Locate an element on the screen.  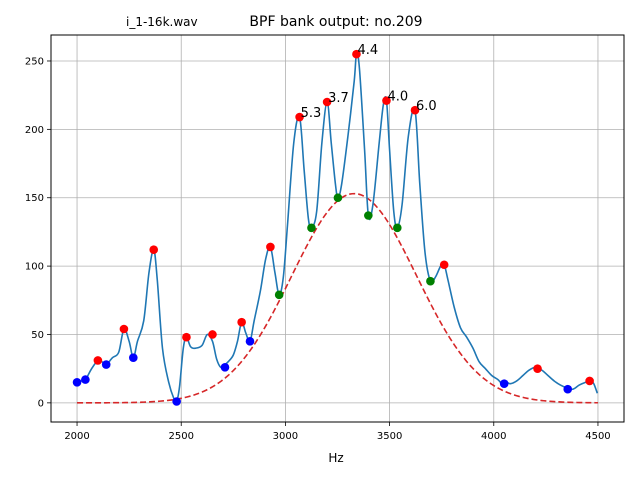
x-tick-label: 4000 is located at coordinates (493, 436).